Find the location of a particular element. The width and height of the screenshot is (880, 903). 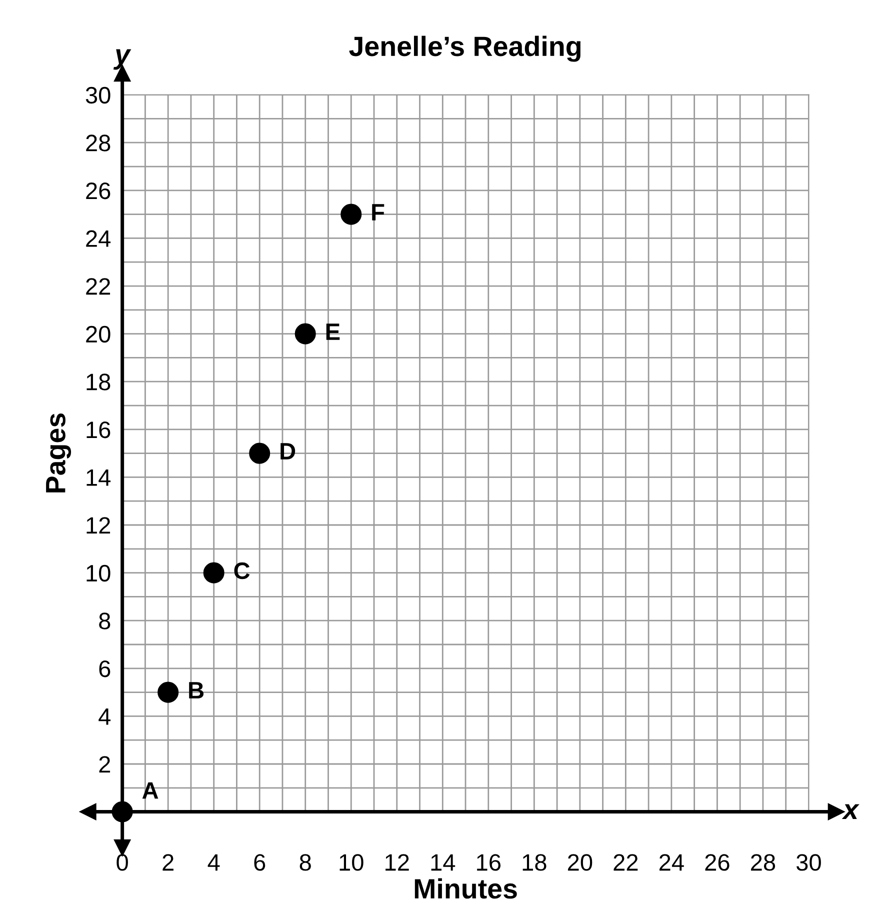

y-tick-label: 14 is located at coordinates (98, 478).